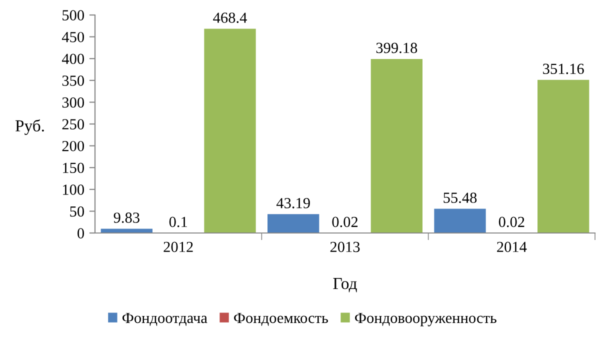 The width and height of the screenshot is (605, 340). I want to click on data-label: 351.16, so click(563, 69).